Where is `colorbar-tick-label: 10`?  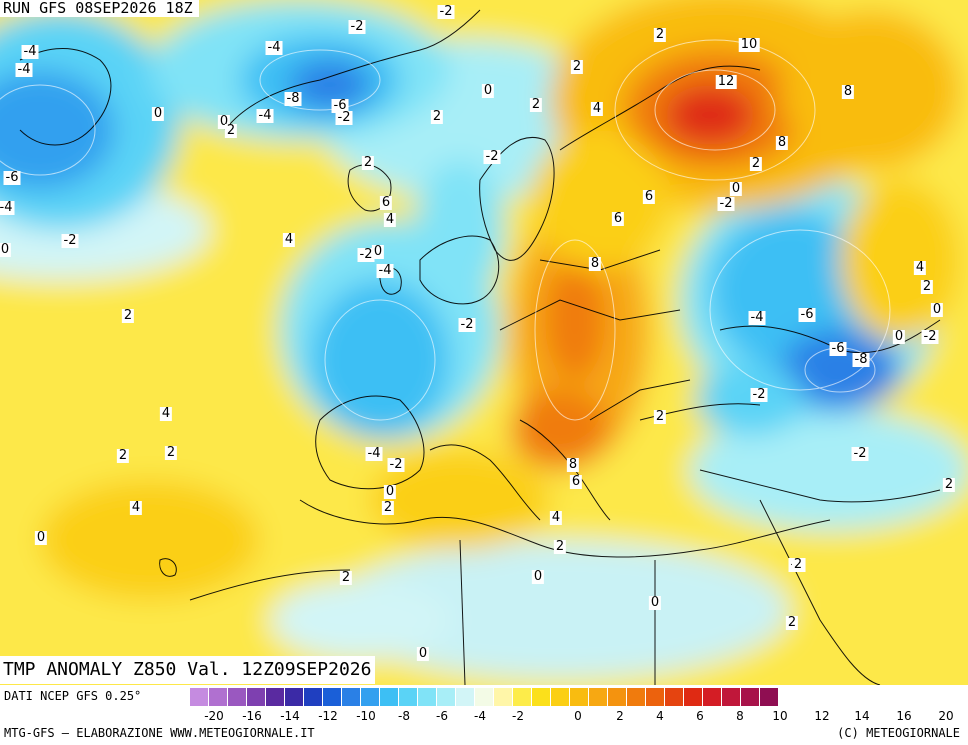 colorbar-tick-label: 10 is located at coordinates (780, 716).